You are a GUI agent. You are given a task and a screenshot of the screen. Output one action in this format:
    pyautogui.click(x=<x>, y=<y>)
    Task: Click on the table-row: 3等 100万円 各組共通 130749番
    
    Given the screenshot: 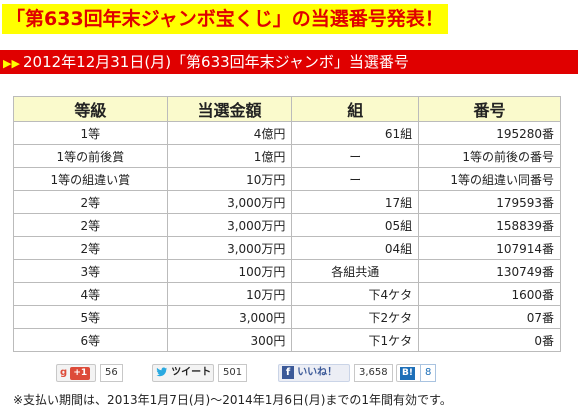 What is the action you would take?
    pyautogui.click(x=287, y=271)
    